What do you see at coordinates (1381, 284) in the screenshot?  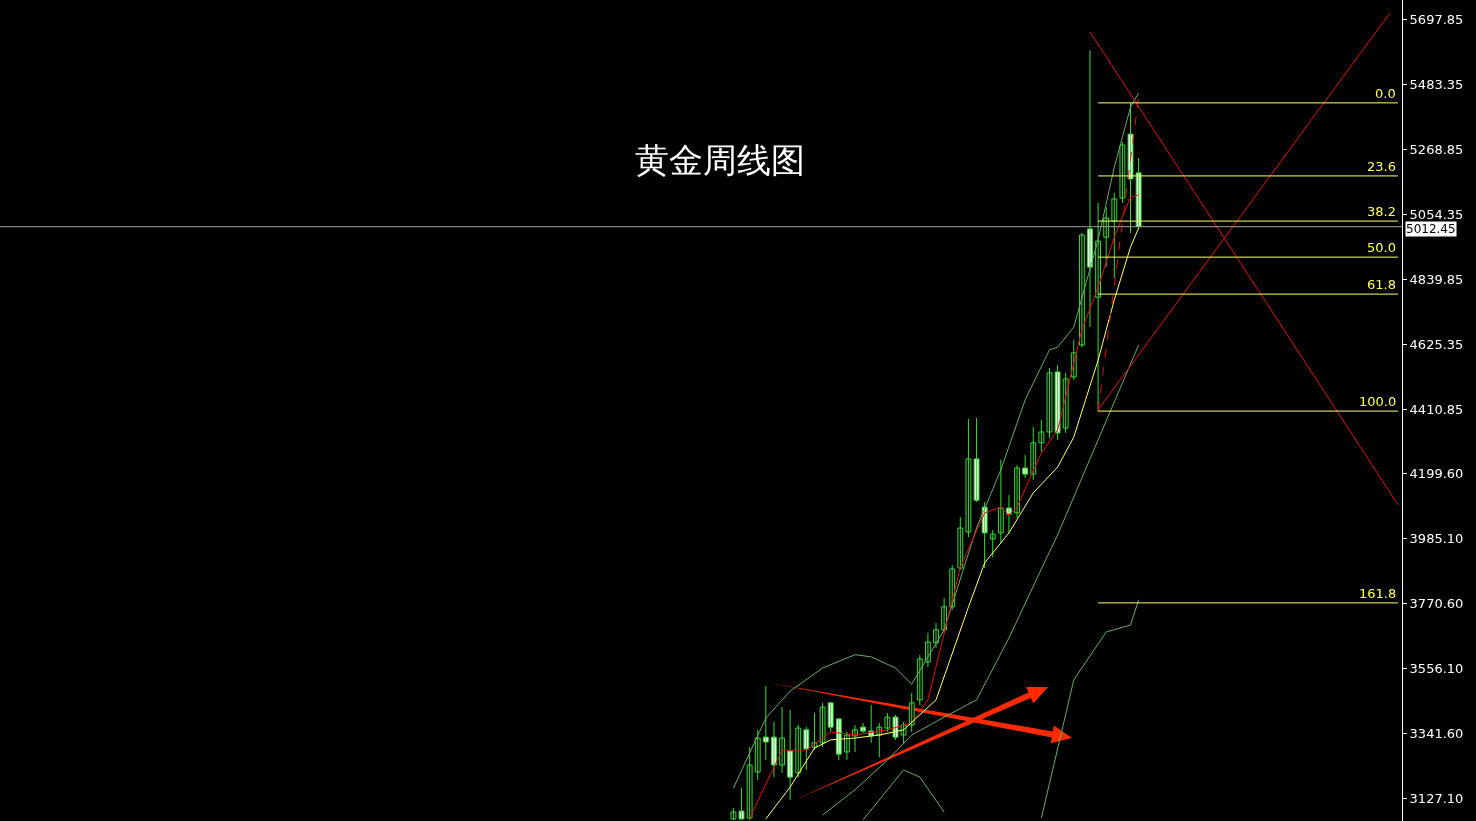 I see `series-label: 61.8` at bounding box center [1381, 284].